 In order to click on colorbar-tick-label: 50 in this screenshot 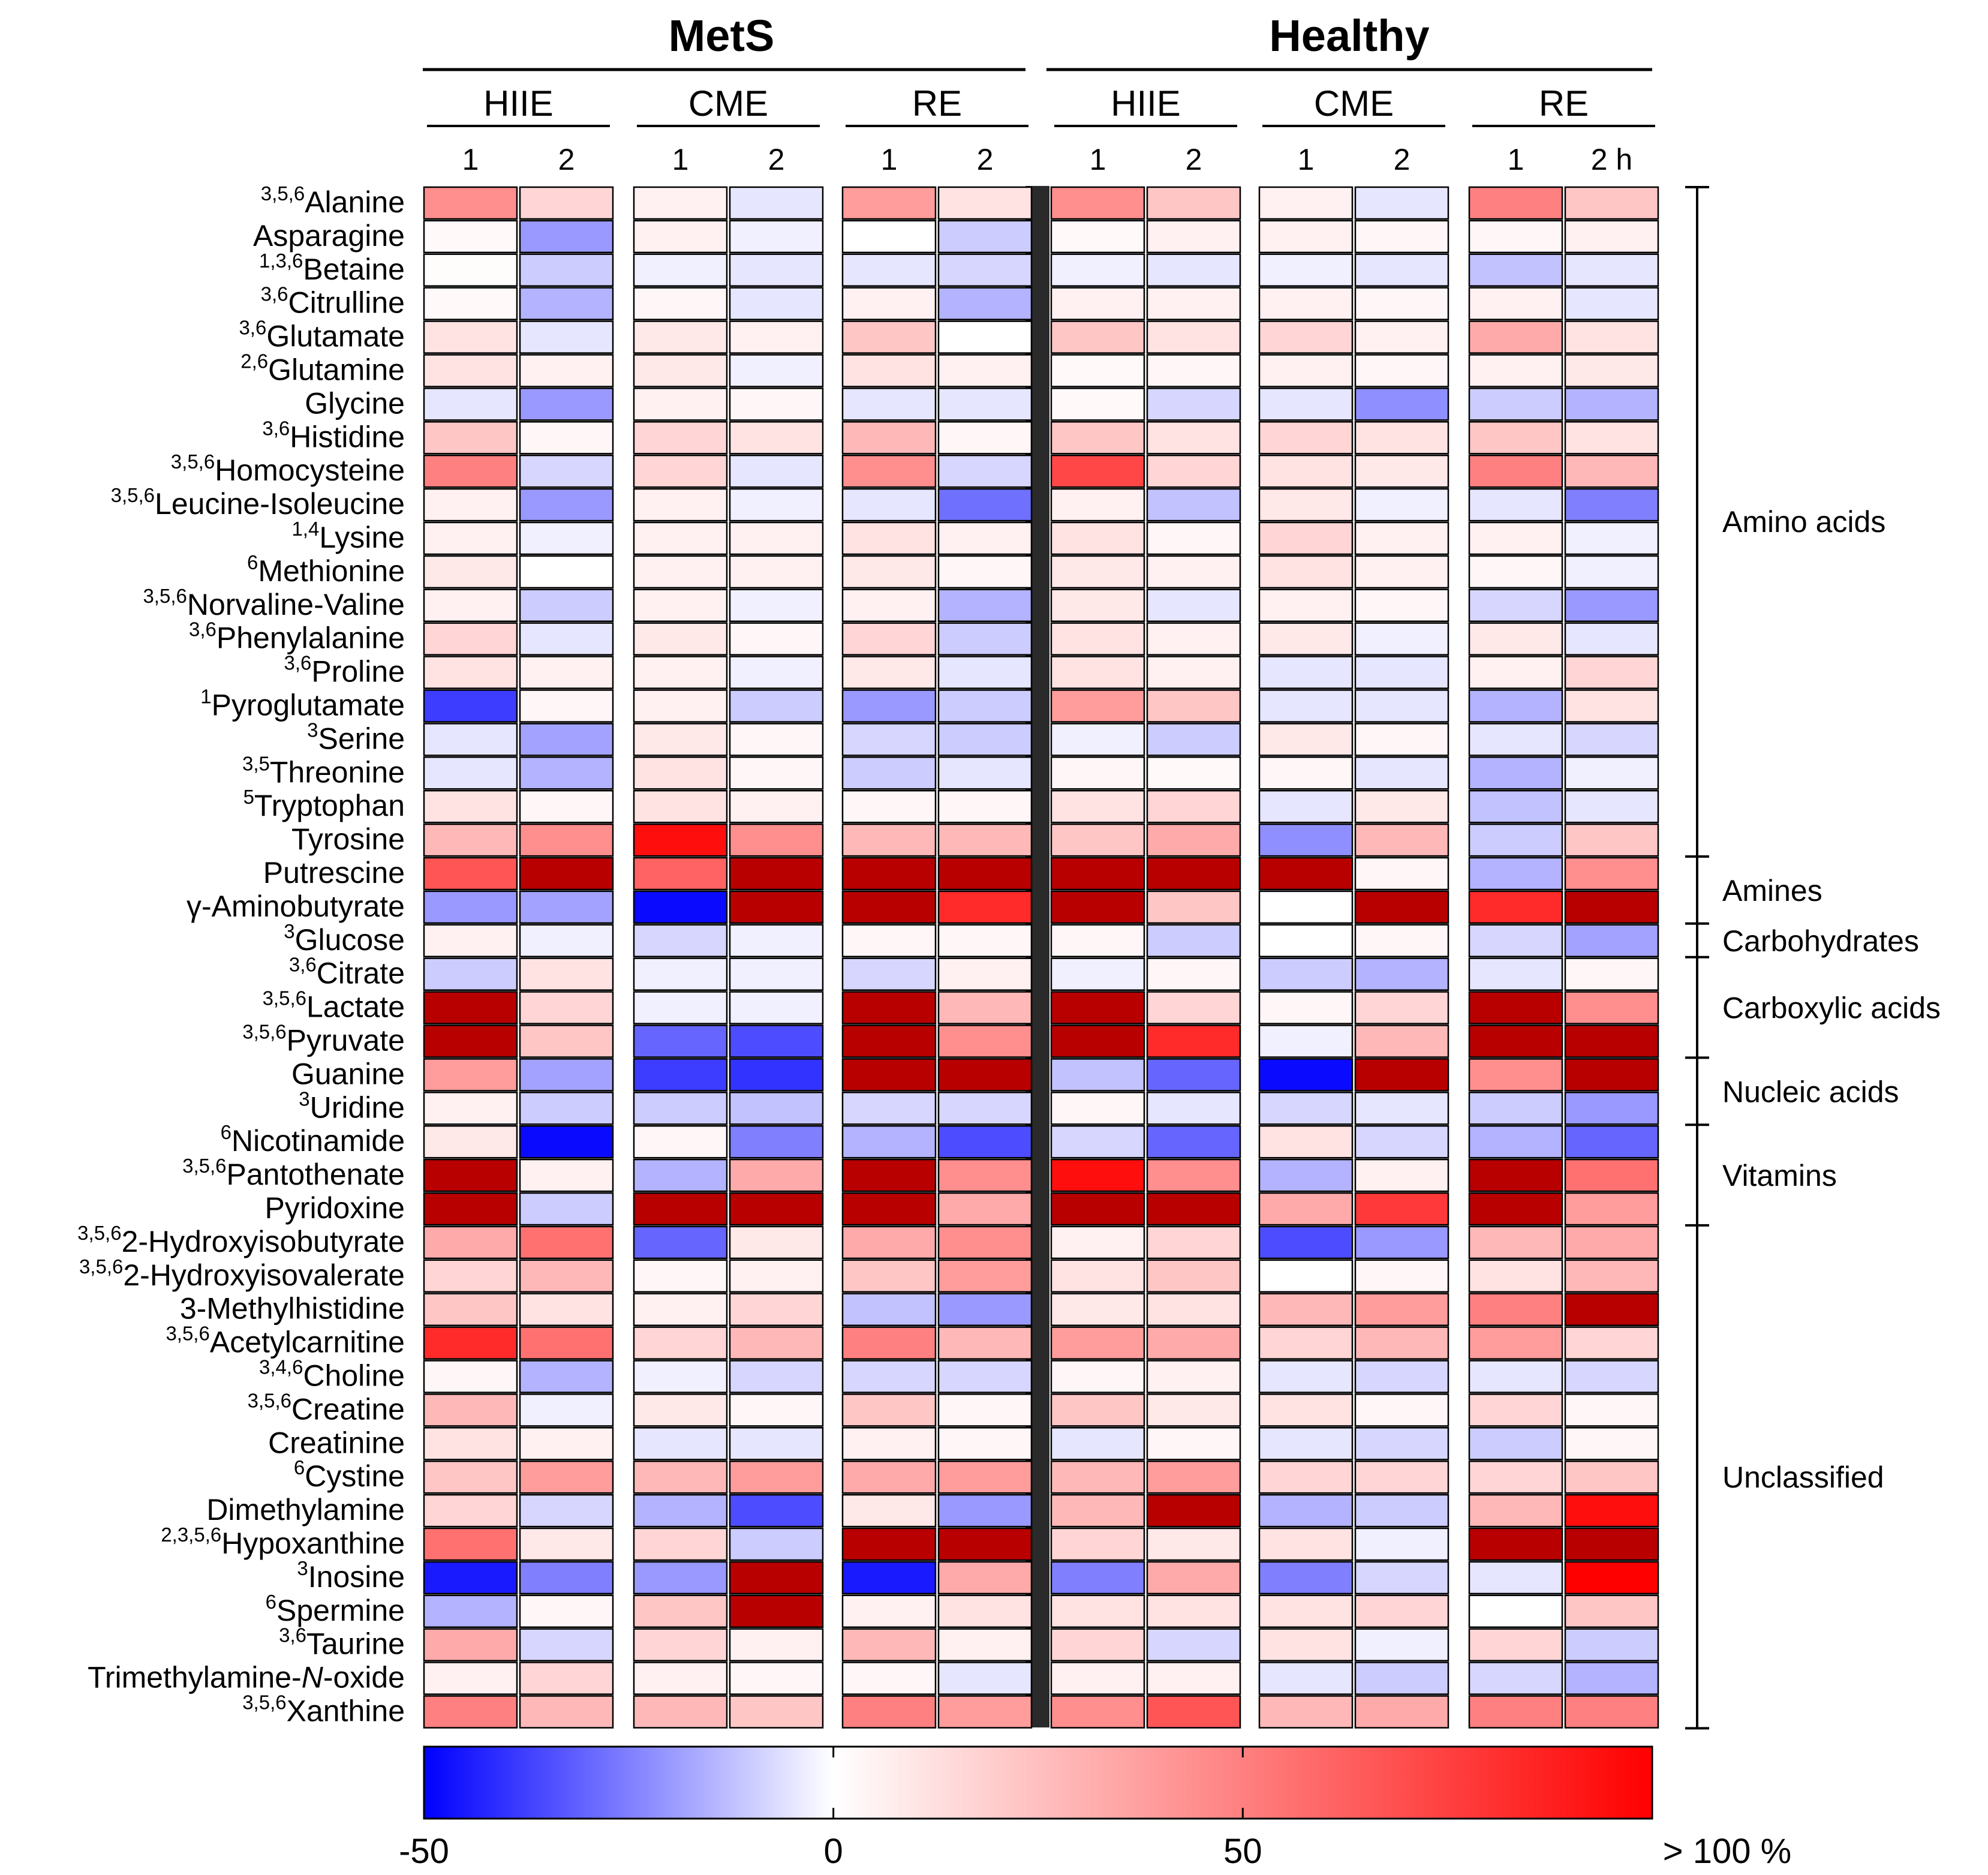, I will do `click(1242, 1851)`.